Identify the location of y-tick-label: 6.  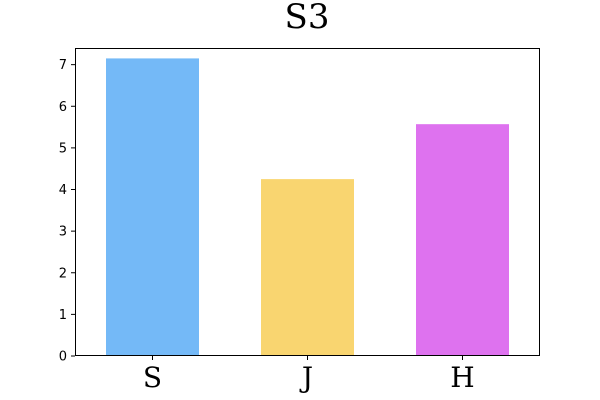
(63, 107).